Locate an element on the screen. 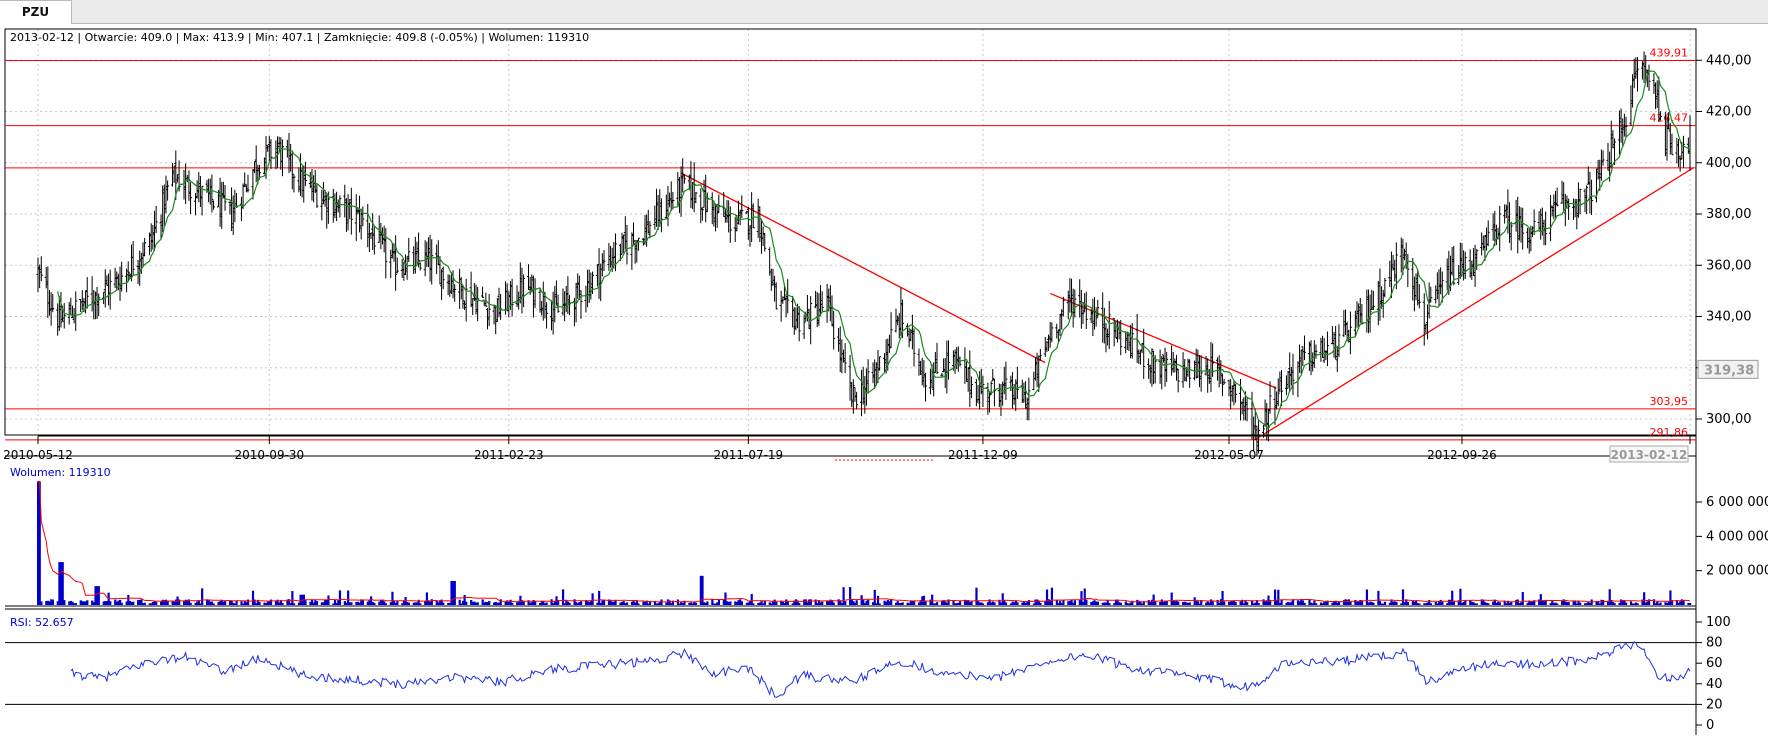 This screenshot has height=736, width=1768. tab-pzu: PZU is located at coordinates (36, 12).